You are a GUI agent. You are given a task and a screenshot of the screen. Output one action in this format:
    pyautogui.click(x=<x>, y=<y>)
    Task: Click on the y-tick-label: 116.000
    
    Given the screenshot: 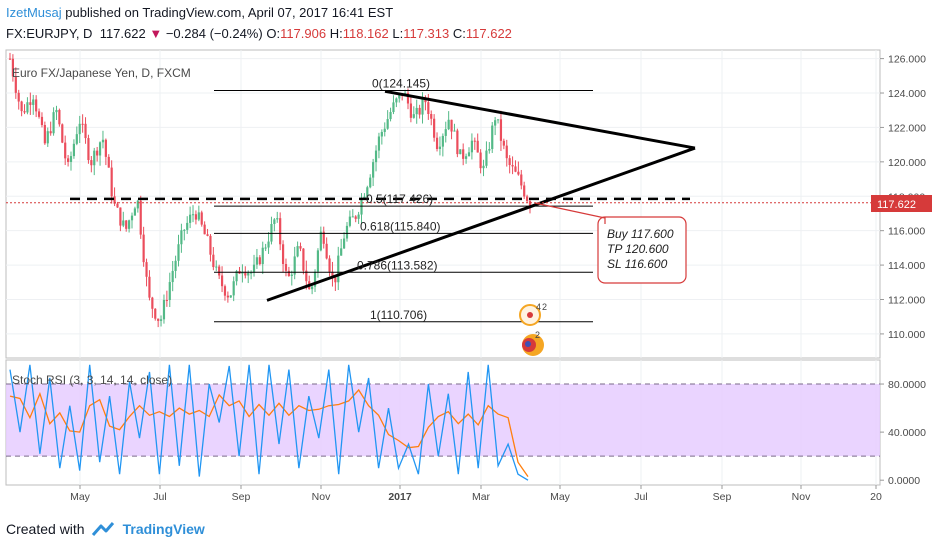 What is the action you would take?
    pyautogui.click(x=906, y=232)
    